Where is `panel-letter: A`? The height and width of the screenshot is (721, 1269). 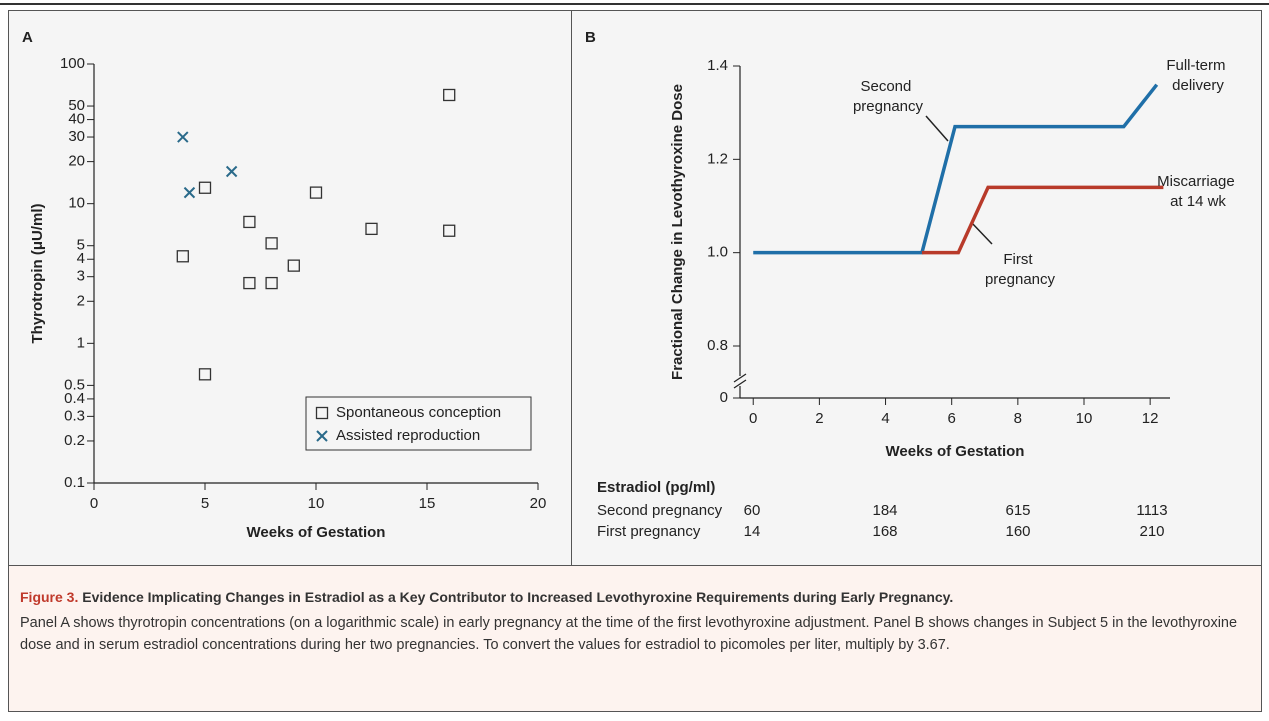 panel-letter: A is located at coordinates (27, 37).